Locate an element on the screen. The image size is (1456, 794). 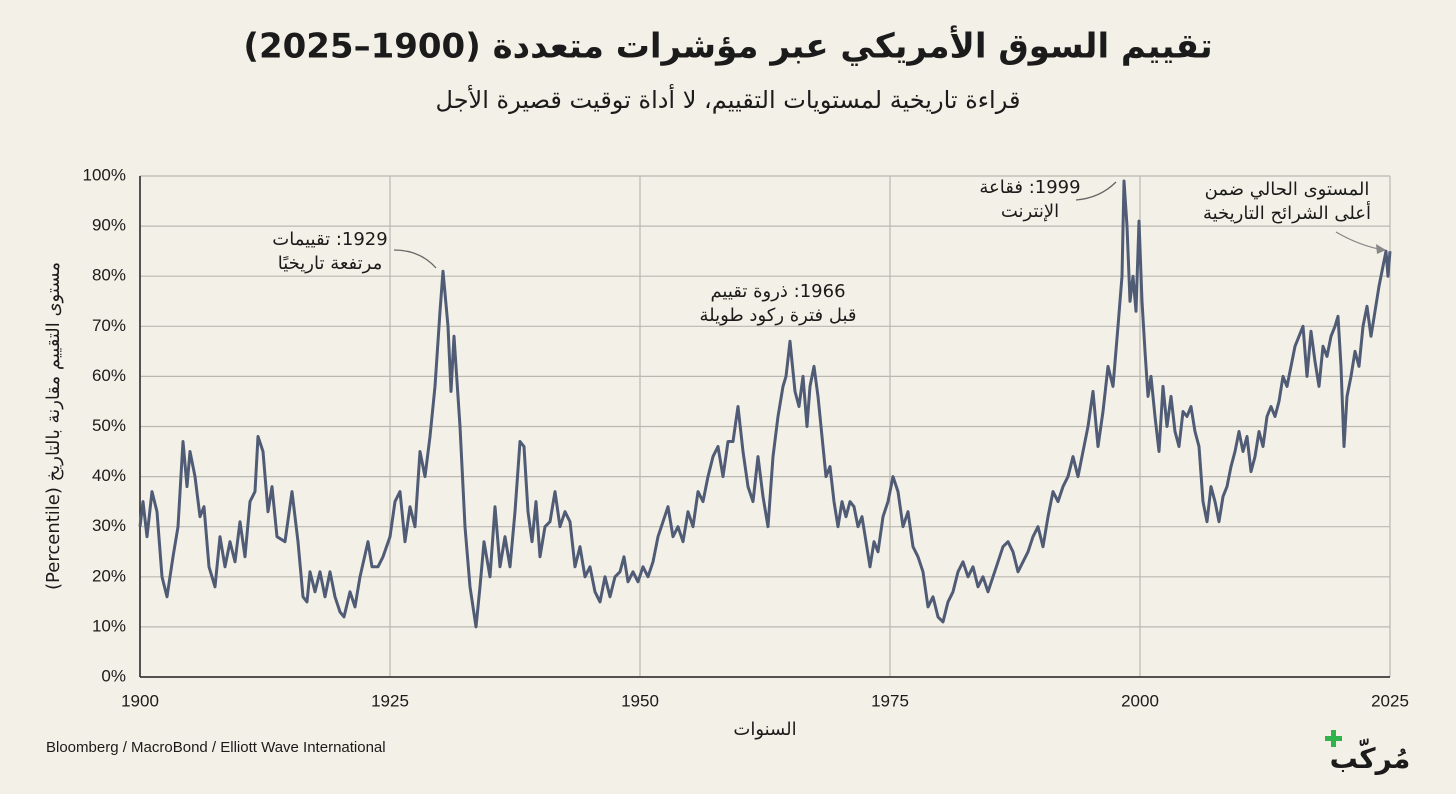
logo-plus is located at coordinates (1333, 738).